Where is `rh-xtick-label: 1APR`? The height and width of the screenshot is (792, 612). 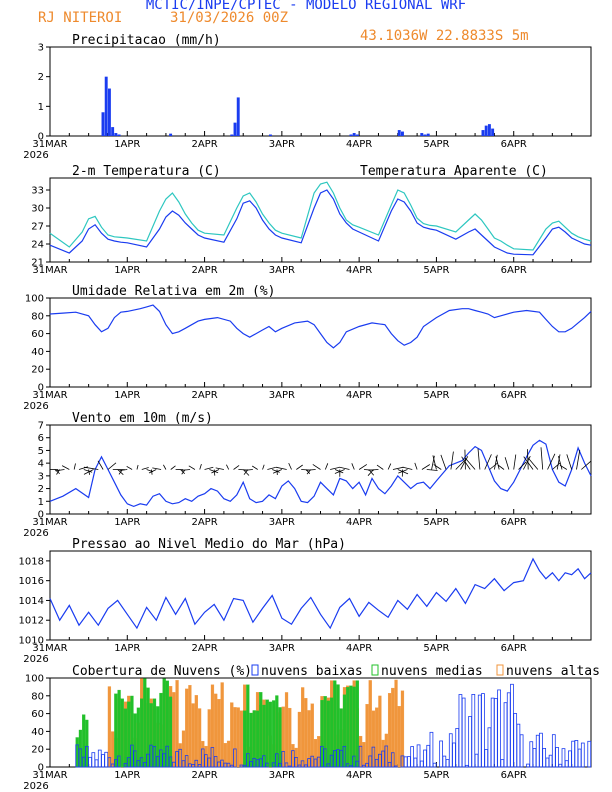 rh-xtick-label: 1APR is located at coordinates (127, 395).